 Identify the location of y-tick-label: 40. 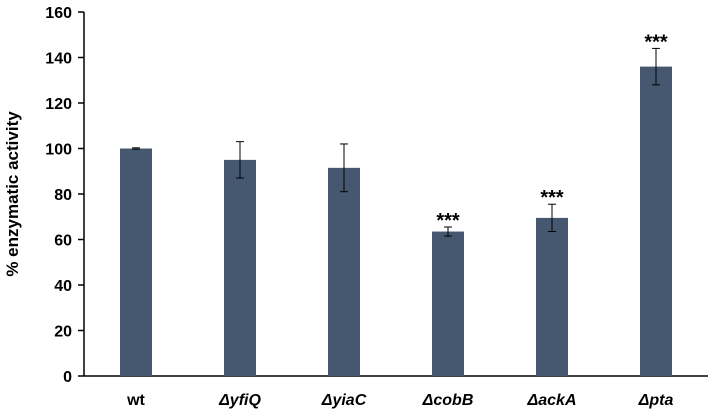
(63, 286).